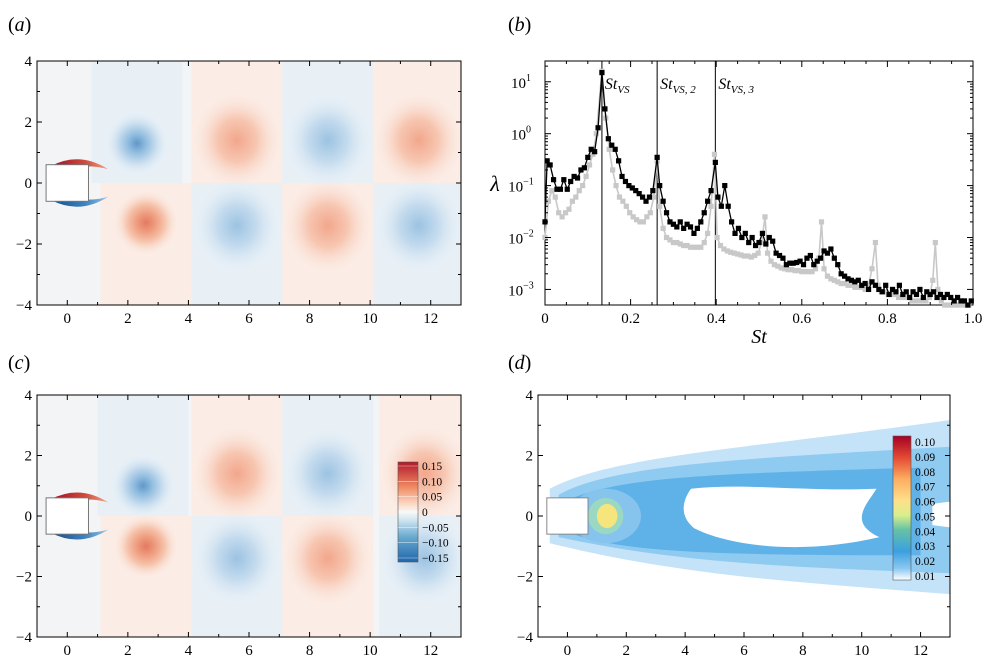 The image size is (988, 660). What do you see at coordinates (29, 123) in the screenshot?
I see `panel-a-ytick-label: 2` at bounding box center [29, 123].